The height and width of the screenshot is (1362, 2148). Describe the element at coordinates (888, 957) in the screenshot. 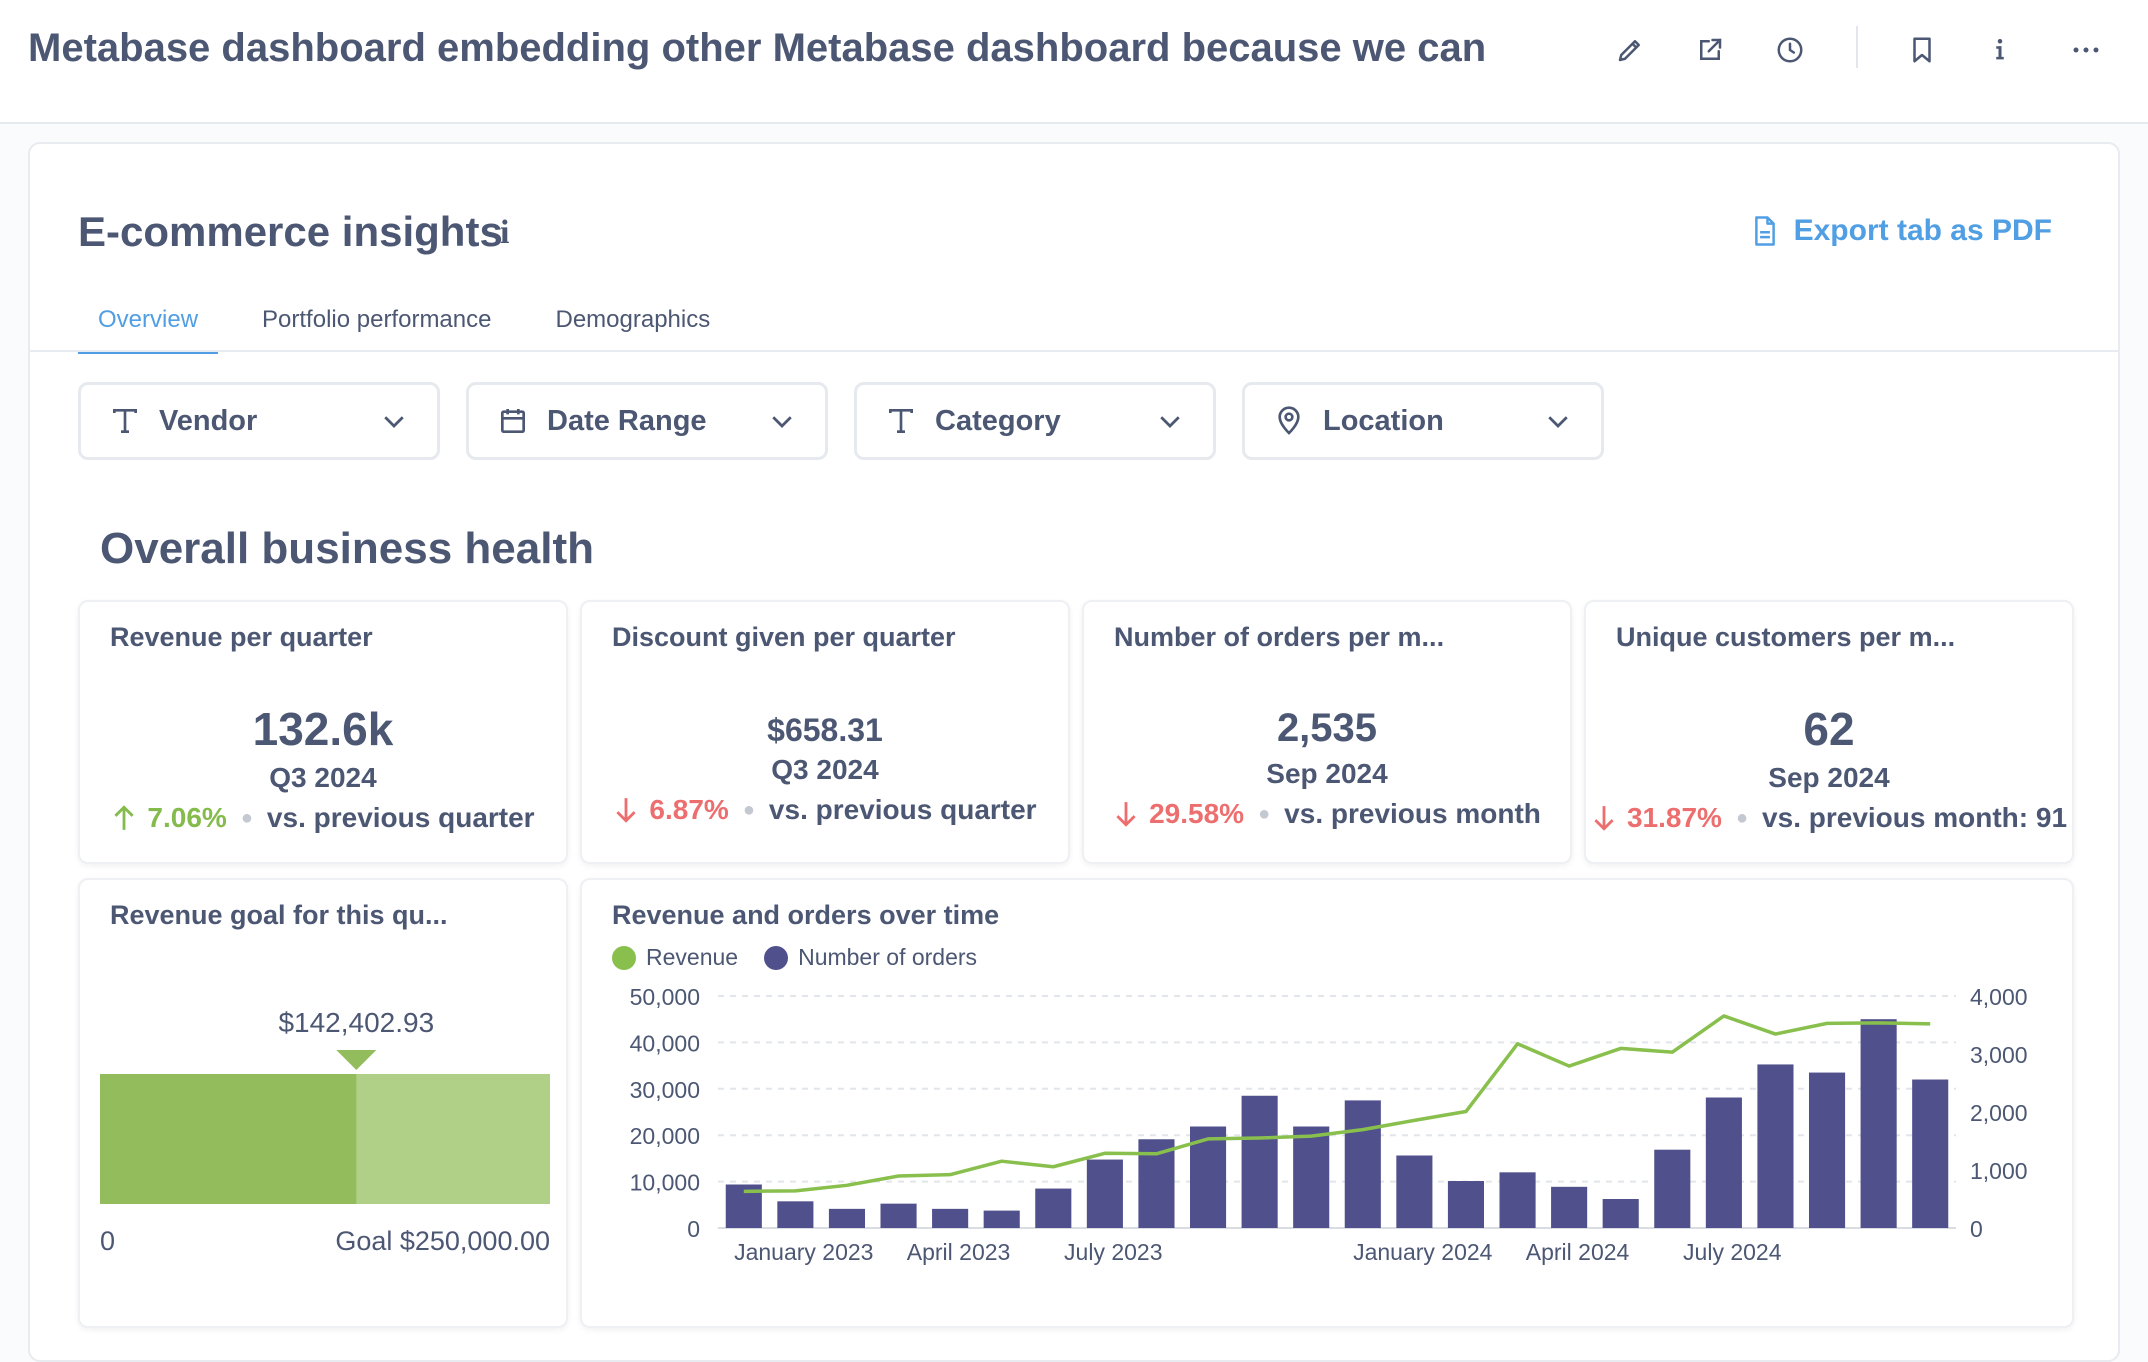

I see `legend-label: Number of orders` at that location.